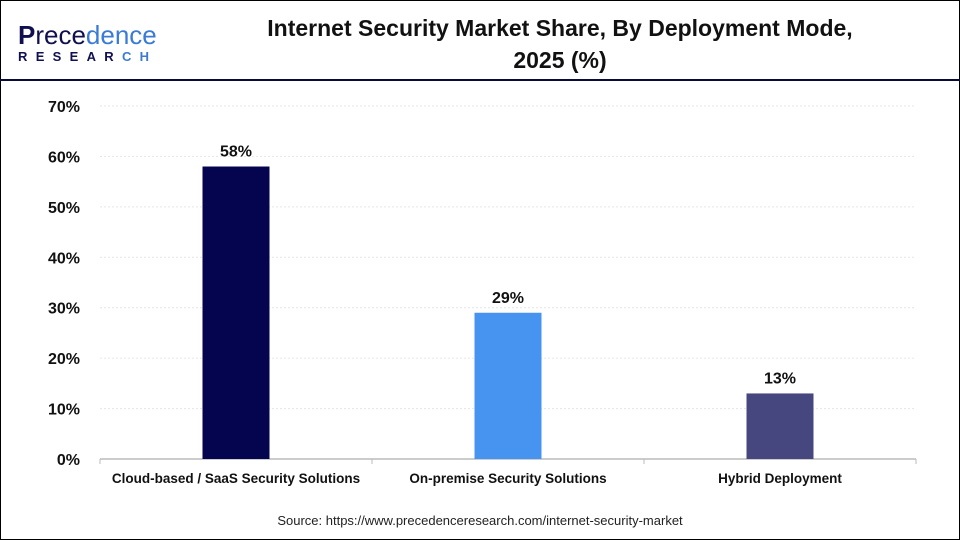  Describe the element at coordinates (64, 258) in the screenshot. I see `y-tick-label: 40%` at that location.